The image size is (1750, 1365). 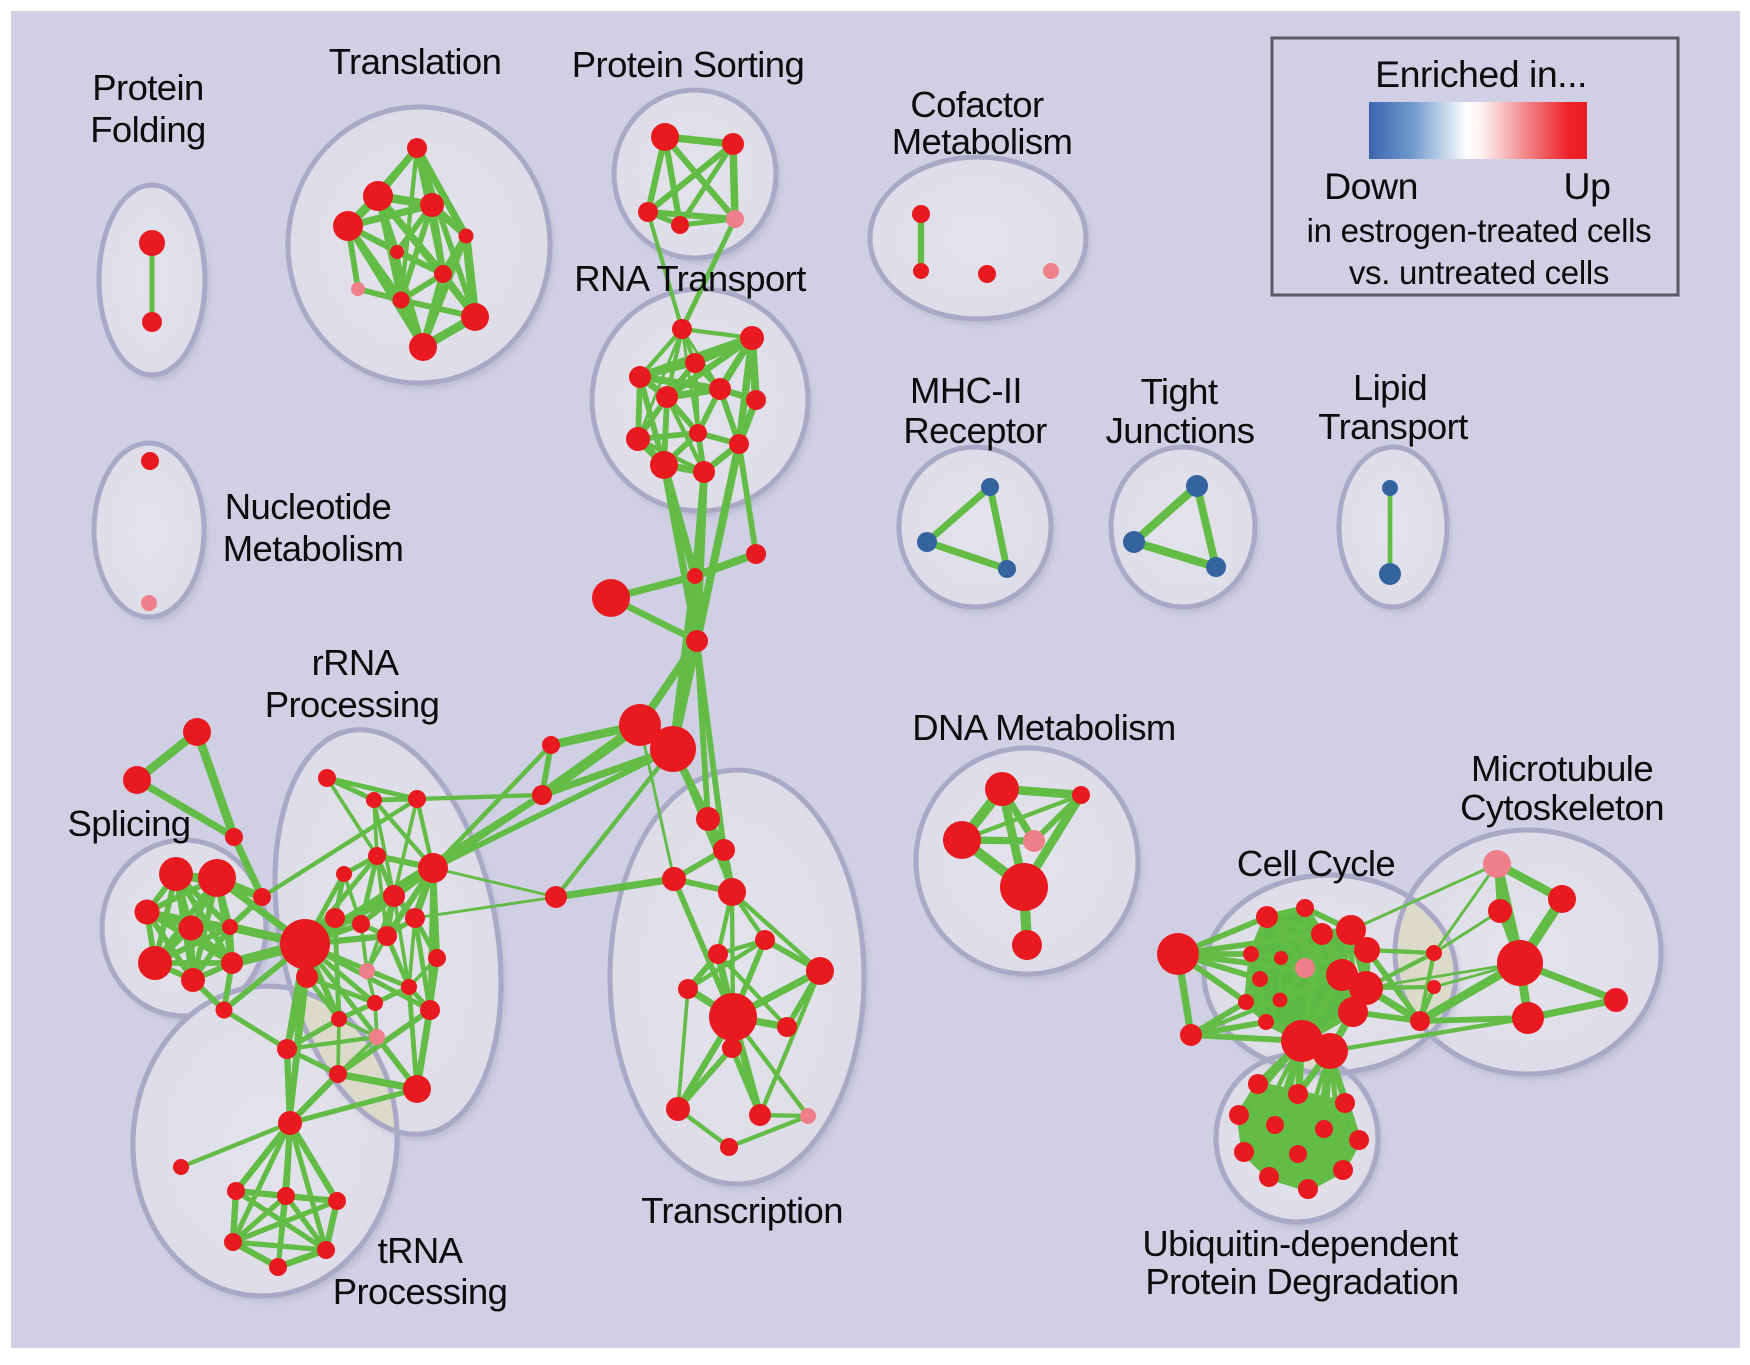 I want to click on svg-text: Junctions, so click(x=1180, y=430).